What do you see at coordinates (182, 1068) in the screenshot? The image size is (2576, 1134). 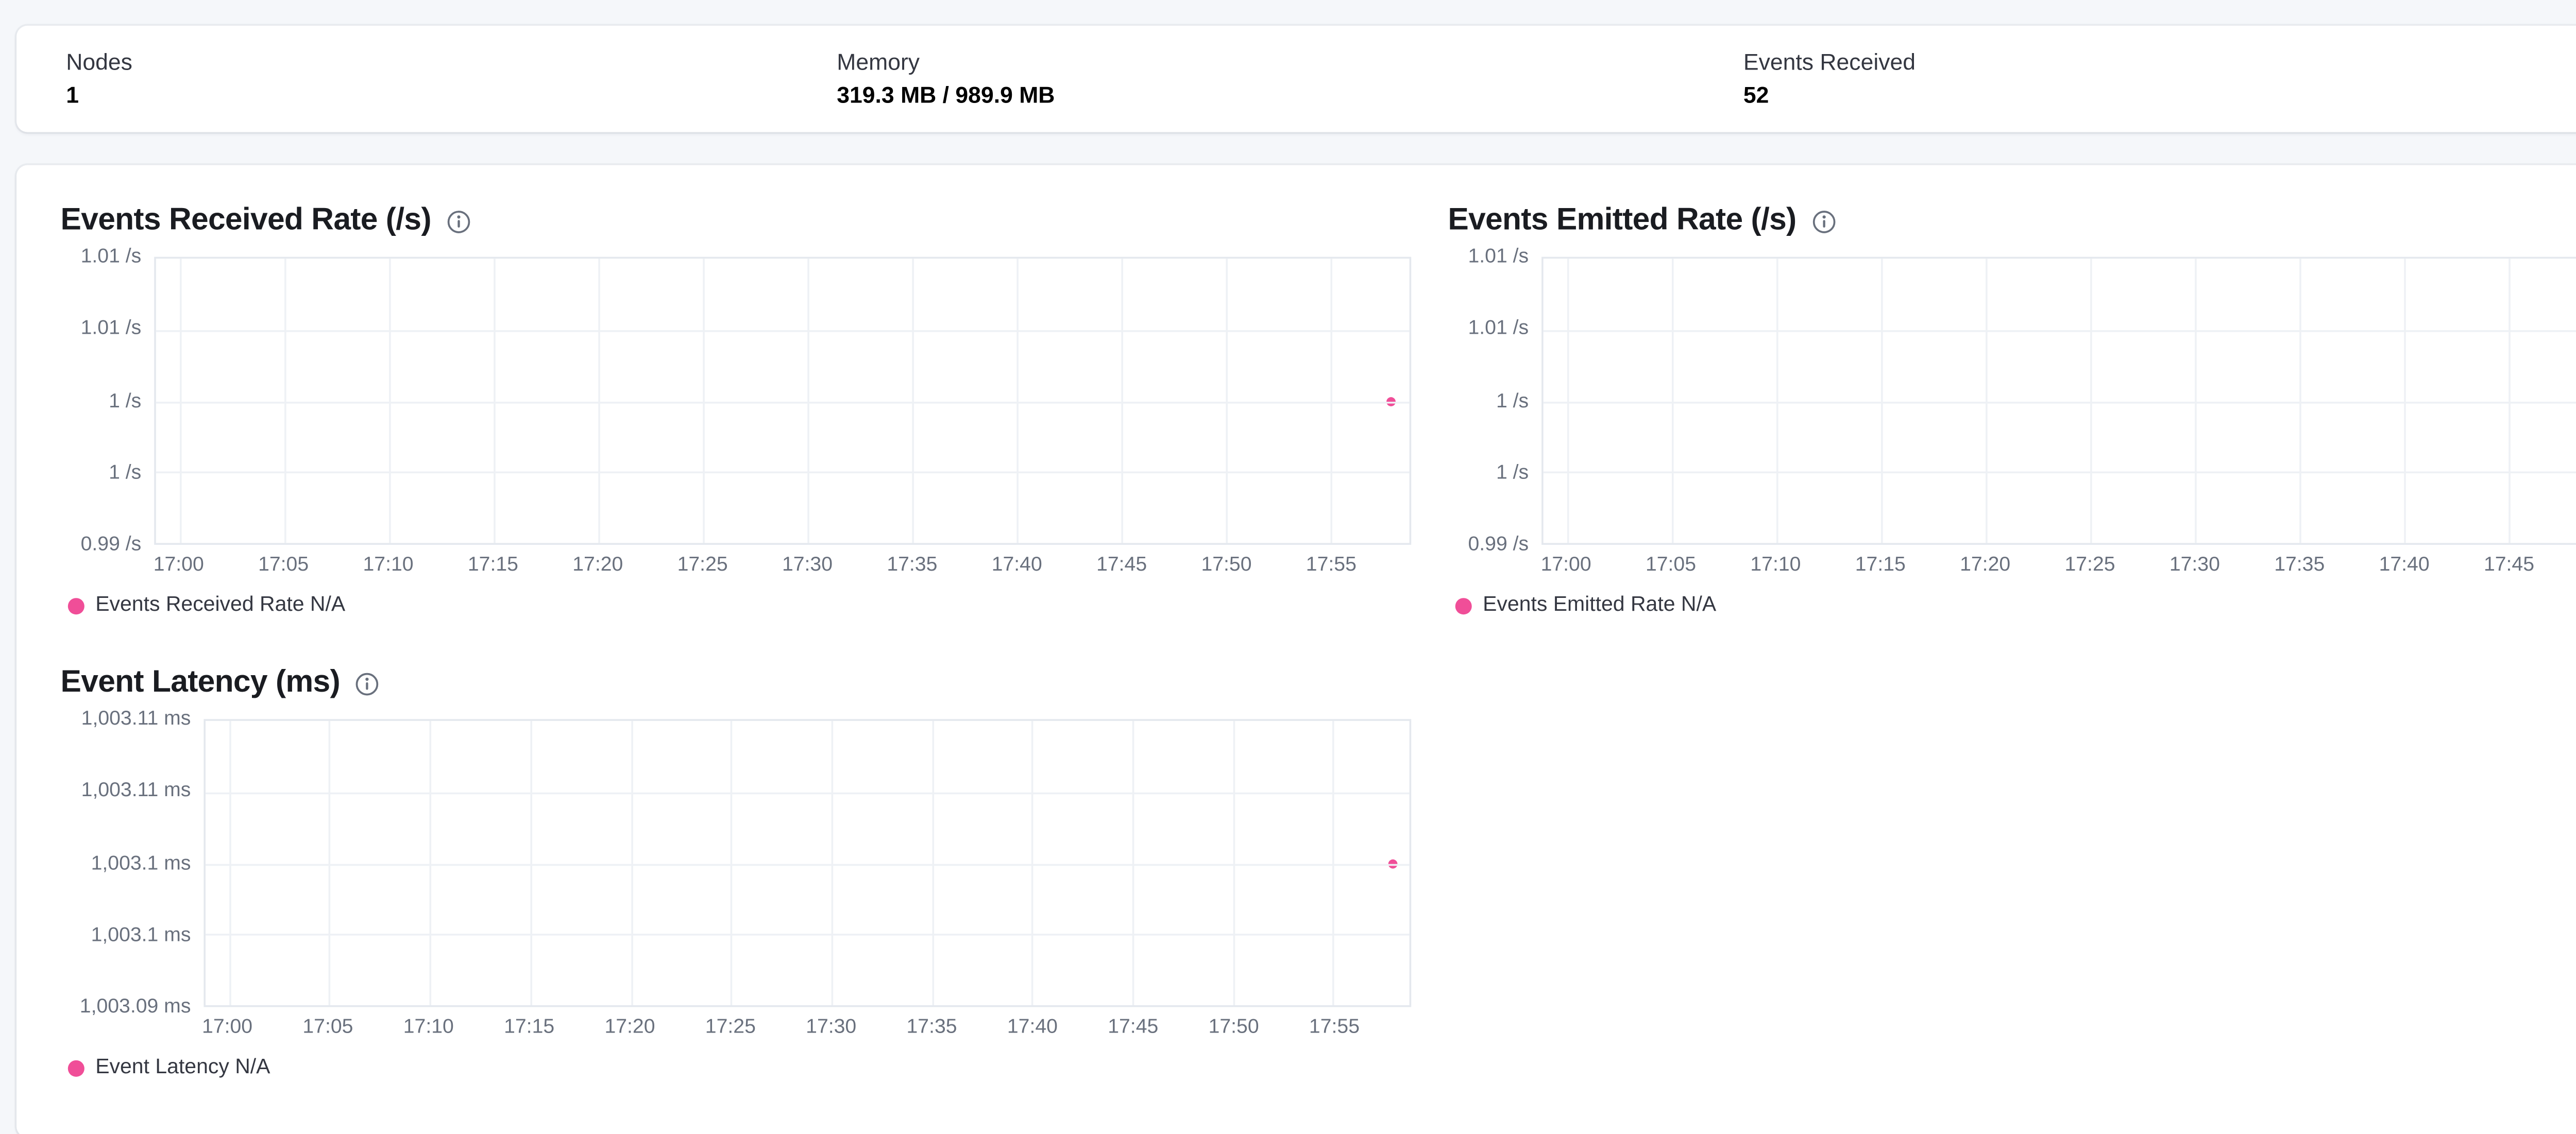 I see `legend-label: Event Latency N/A` at bounding box center [182, 1068].